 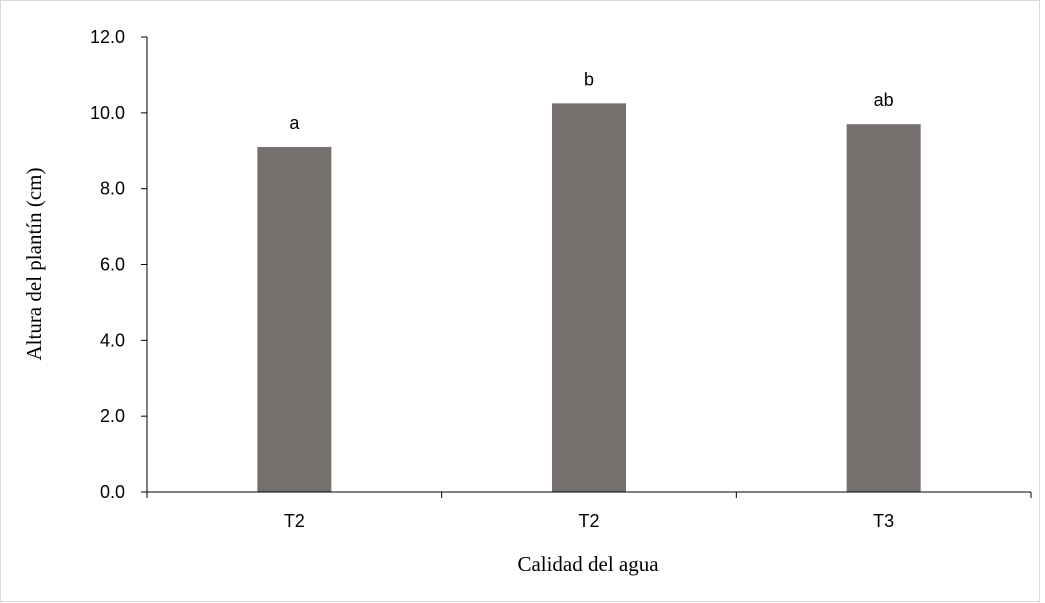 I want to click on y-tick-label: 4.0, so click(x=112, y=340).